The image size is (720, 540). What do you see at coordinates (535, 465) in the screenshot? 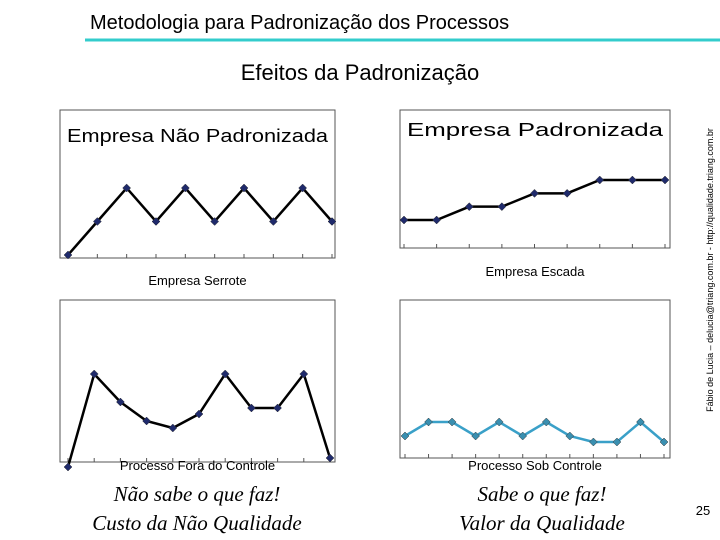
I see `chart-caption: Processo Sob Controle` at bounding box center [535, 465].